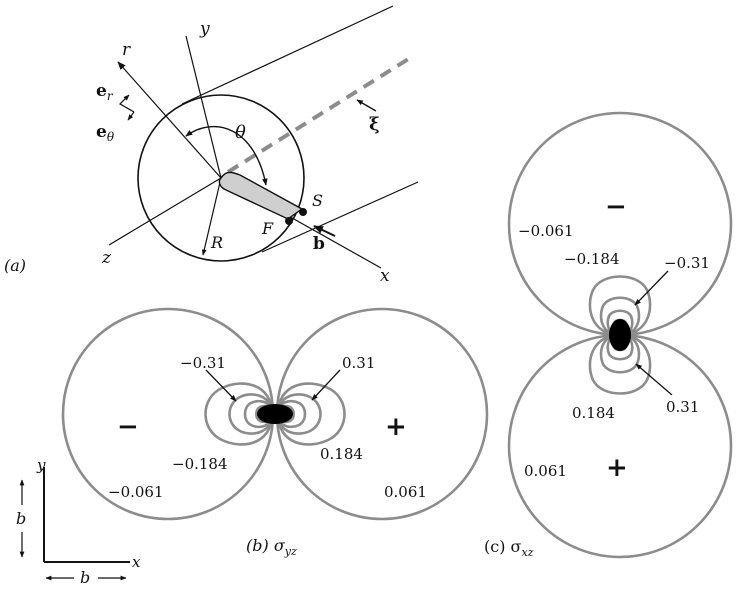 This screenshot has width=741, height=594. I want to click on label-b-p031: 0.31, so click(358, 363).